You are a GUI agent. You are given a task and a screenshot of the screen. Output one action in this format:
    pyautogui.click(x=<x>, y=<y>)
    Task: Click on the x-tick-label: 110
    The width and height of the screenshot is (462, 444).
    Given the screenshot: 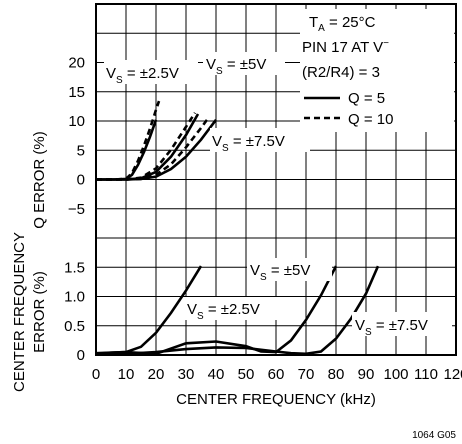 What is the action you would take?
    pyautogui.click(x=426, y=374)
    